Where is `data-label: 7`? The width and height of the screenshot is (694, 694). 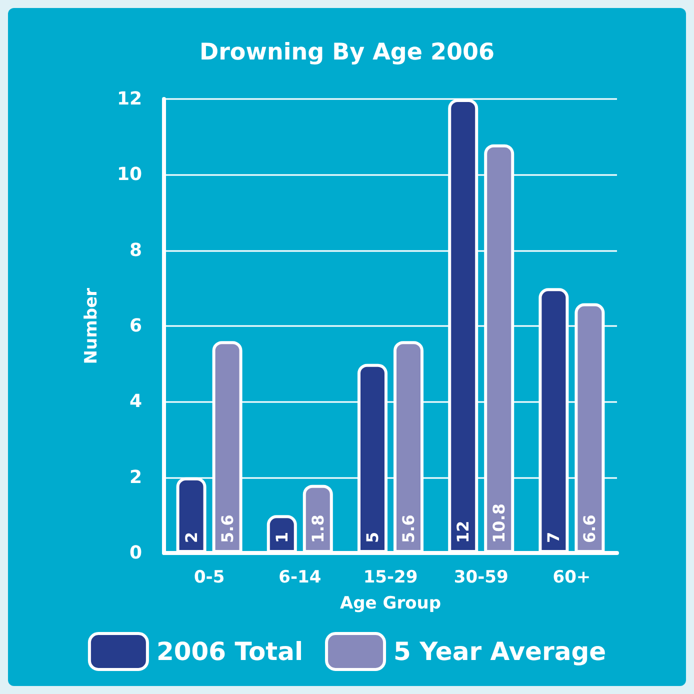 data-label: 7 is located at coordinates (554, 537).